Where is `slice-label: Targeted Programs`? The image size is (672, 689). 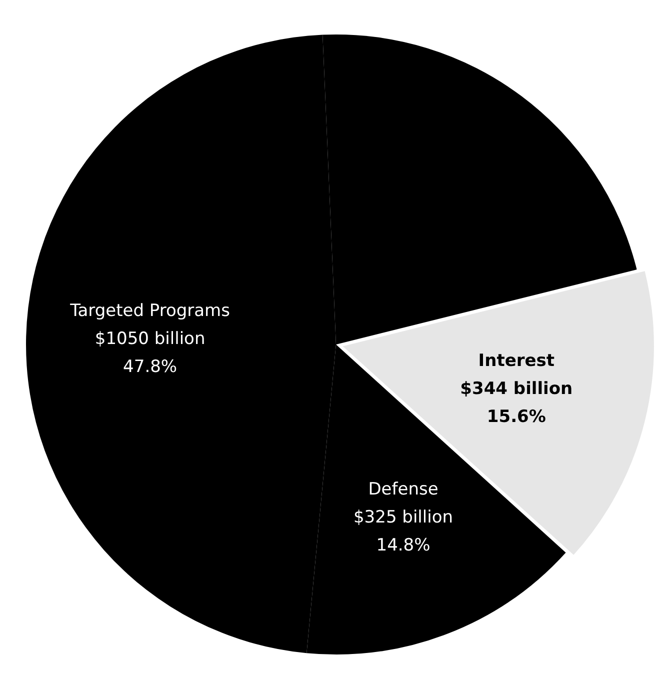 slice-label: Targeted Programs is located at coordinates (149, 311).